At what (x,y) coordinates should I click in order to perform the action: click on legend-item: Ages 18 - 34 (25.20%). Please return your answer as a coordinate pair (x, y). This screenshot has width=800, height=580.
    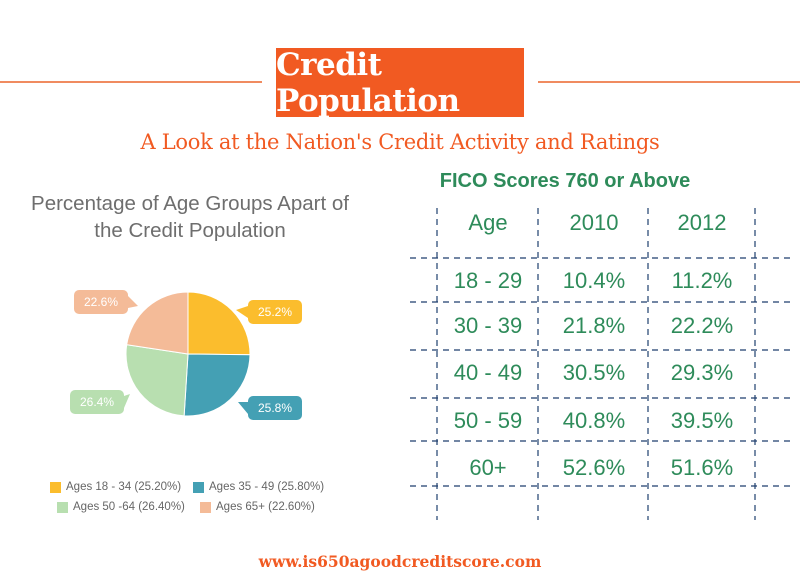
    Looking at the image, I should click on (115, 487).